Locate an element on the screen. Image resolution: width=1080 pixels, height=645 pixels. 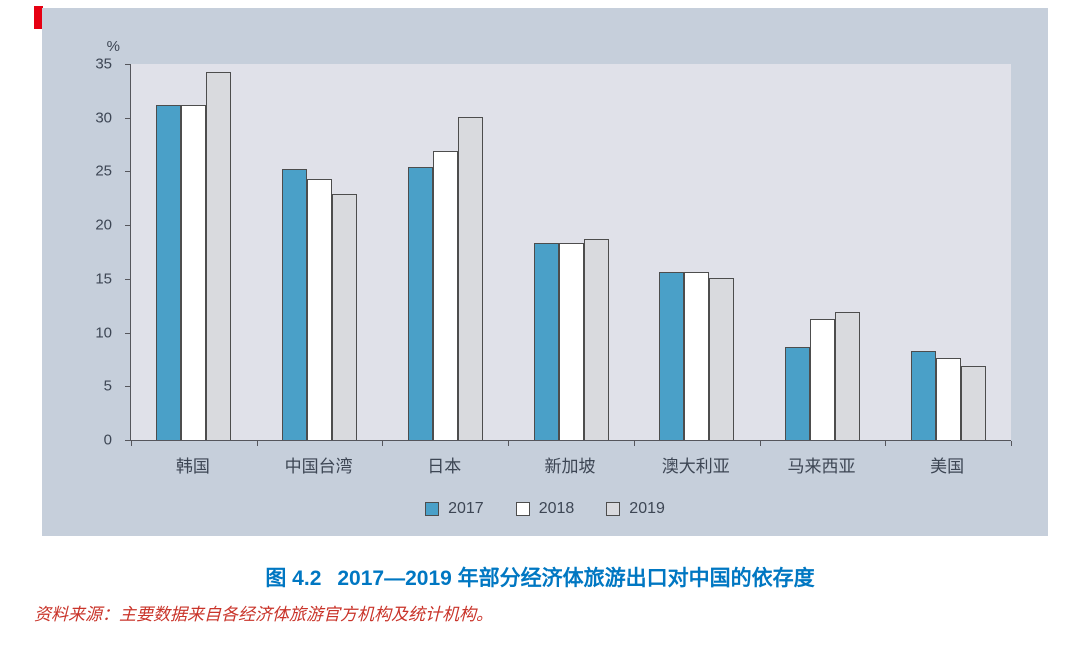
category-label: 新加坡 is located at coordinates (570, 466).